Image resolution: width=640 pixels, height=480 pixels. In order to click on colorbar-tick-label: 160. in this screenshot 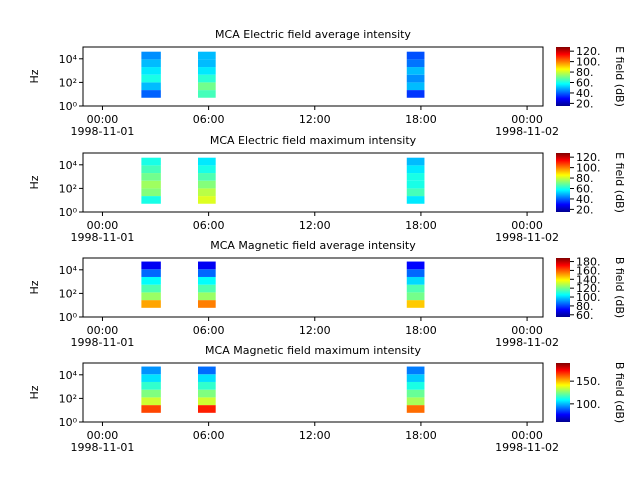, I will do `click(588, 270)`.